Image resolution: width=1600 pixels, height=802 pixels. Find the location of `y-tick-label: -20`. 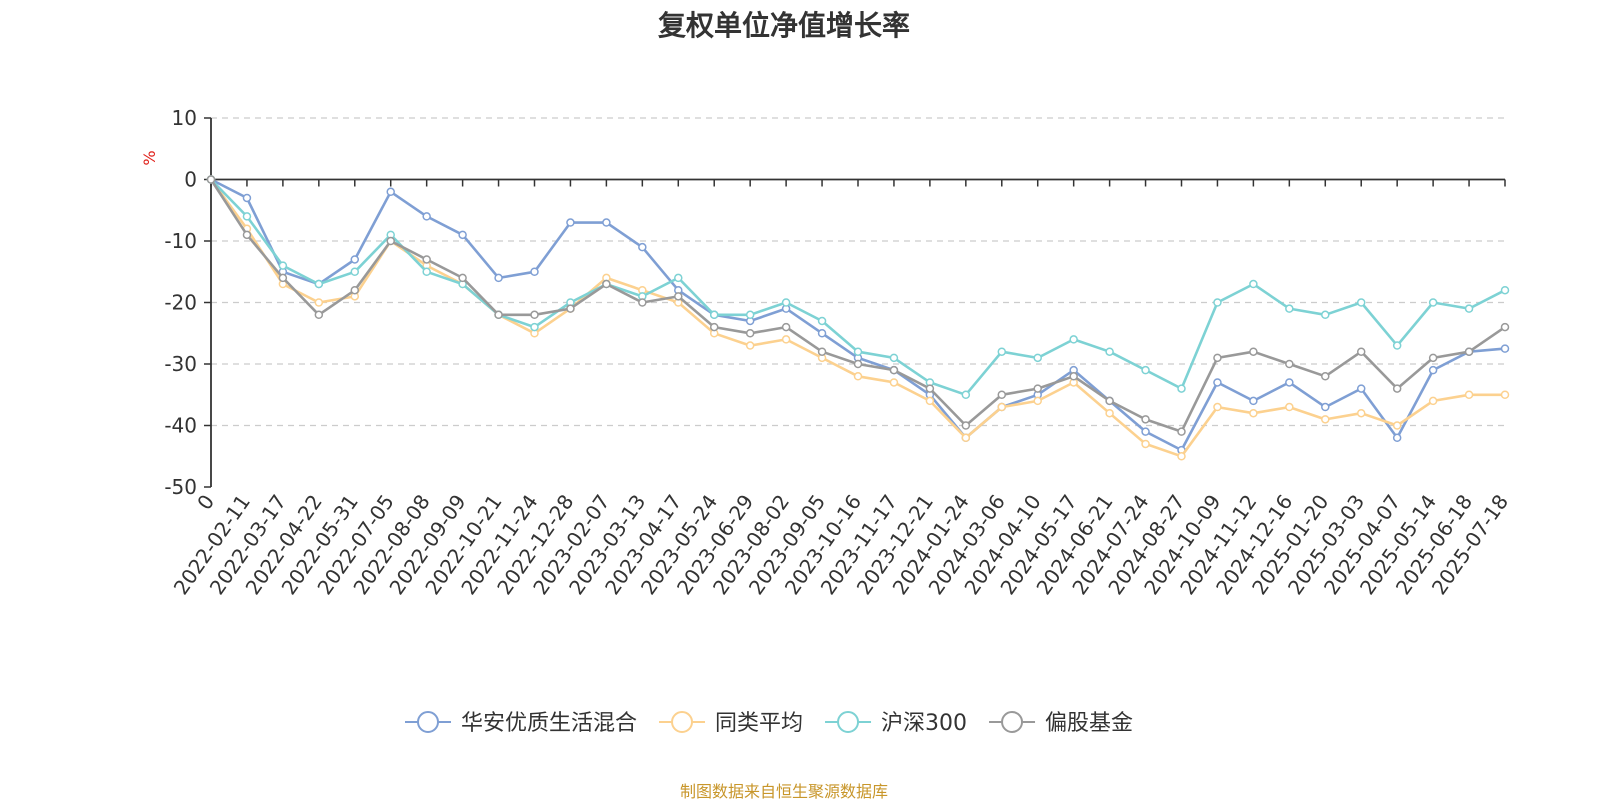

y-tick-label: -20 is located at coordinates (180, 303).